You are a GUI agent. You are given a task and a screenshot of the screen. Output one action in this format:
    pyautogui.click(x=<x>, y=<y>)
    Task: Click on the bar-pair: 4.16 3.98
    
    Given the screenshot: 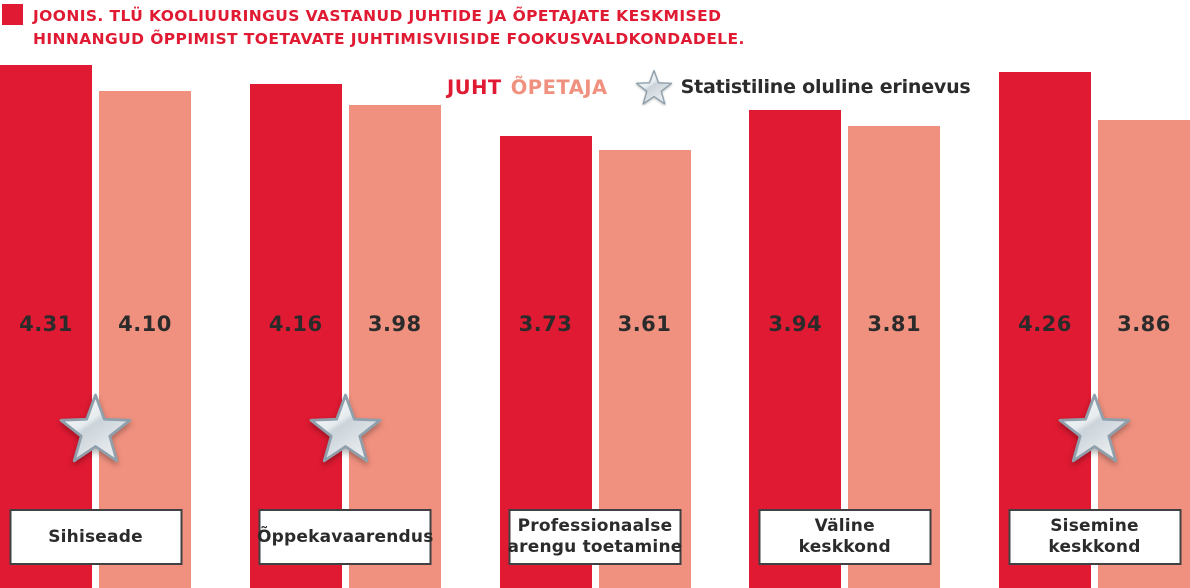 What is the action you would take?
    pyautogui.click(x=345, y=336)
    